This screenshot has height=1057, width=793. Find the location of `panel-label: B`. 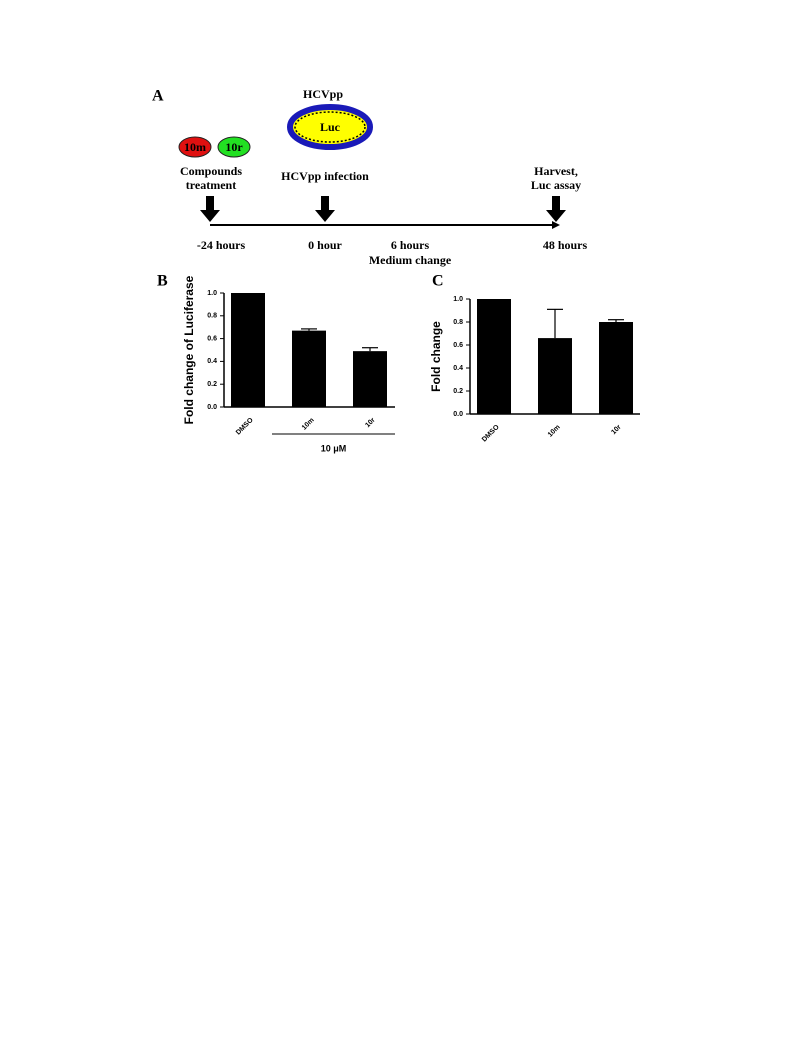

panel-label: B is located at coordinates (162, 281).